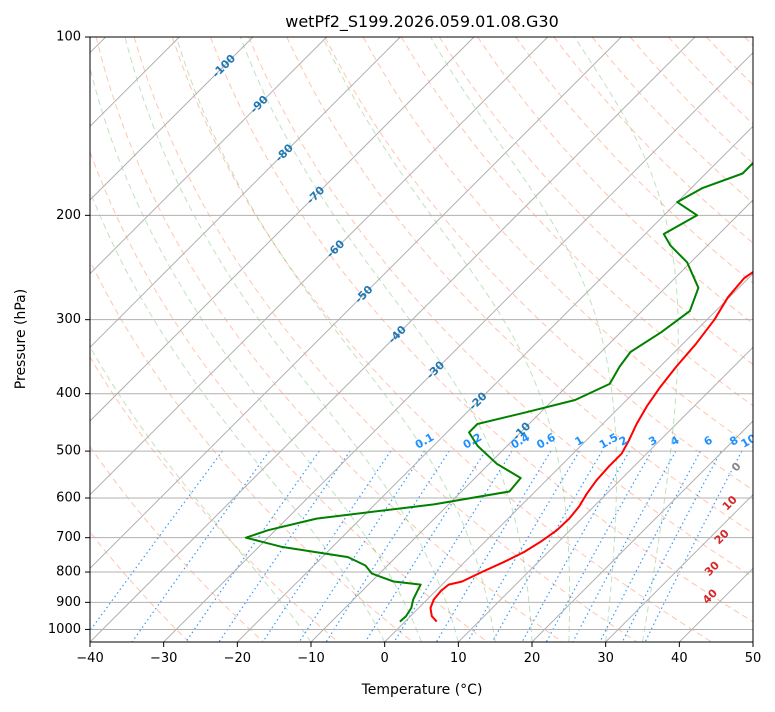 The image size is (775, 712). Describe the element at coordinates (422, 690) in the screenshot. I see `x-axis-label: Temperature (°C)` at that location.